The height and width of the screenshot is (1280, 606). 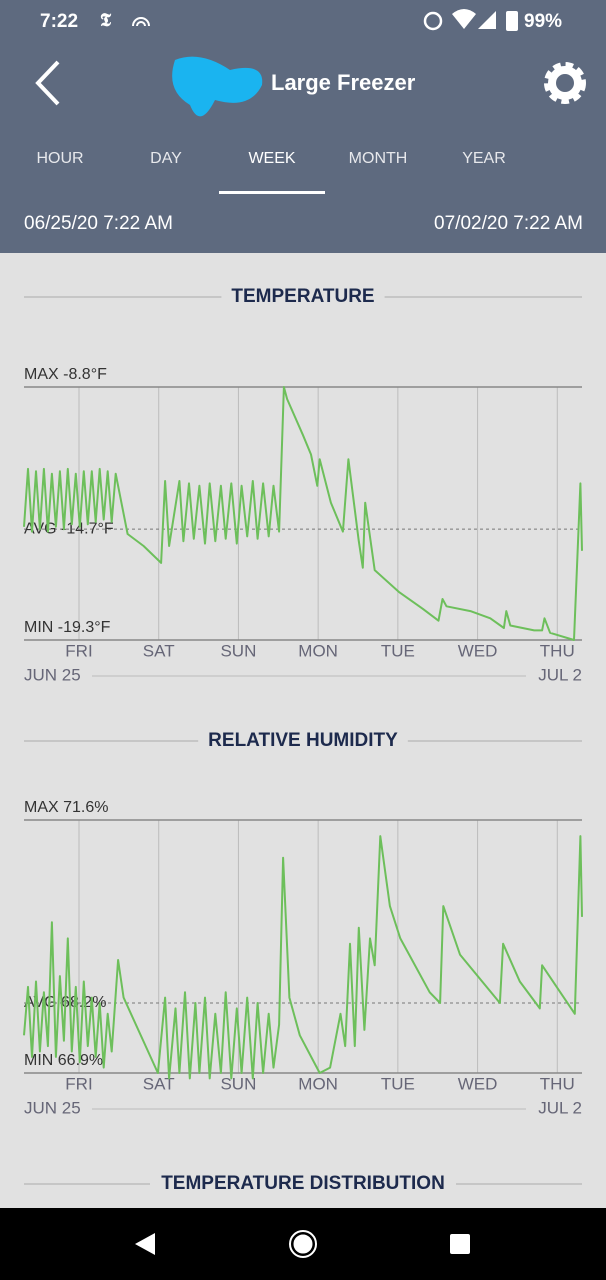 What do you see at coordinates (543, 21) in the screenshot?
I see `battery-level: 99%` at bounding box center [543, 21].